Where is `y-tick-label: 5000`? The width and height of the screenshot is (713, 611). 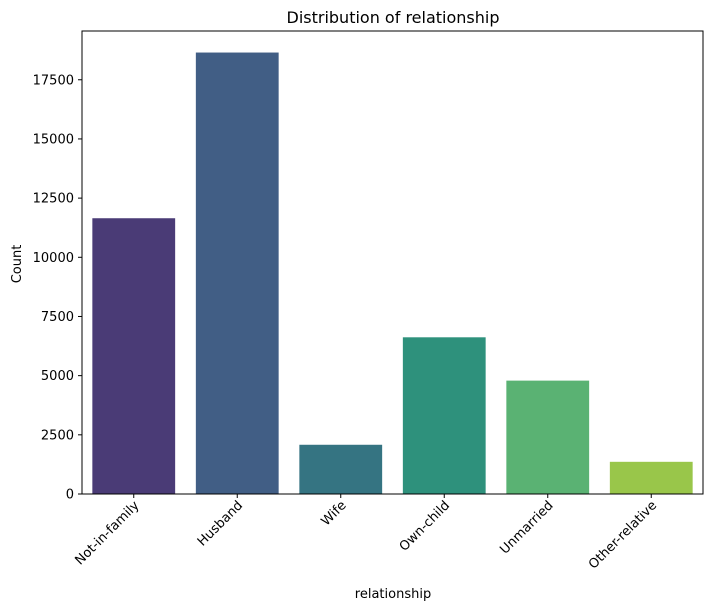 y-tick-label: 5000 is located at coordinates (57, 376).